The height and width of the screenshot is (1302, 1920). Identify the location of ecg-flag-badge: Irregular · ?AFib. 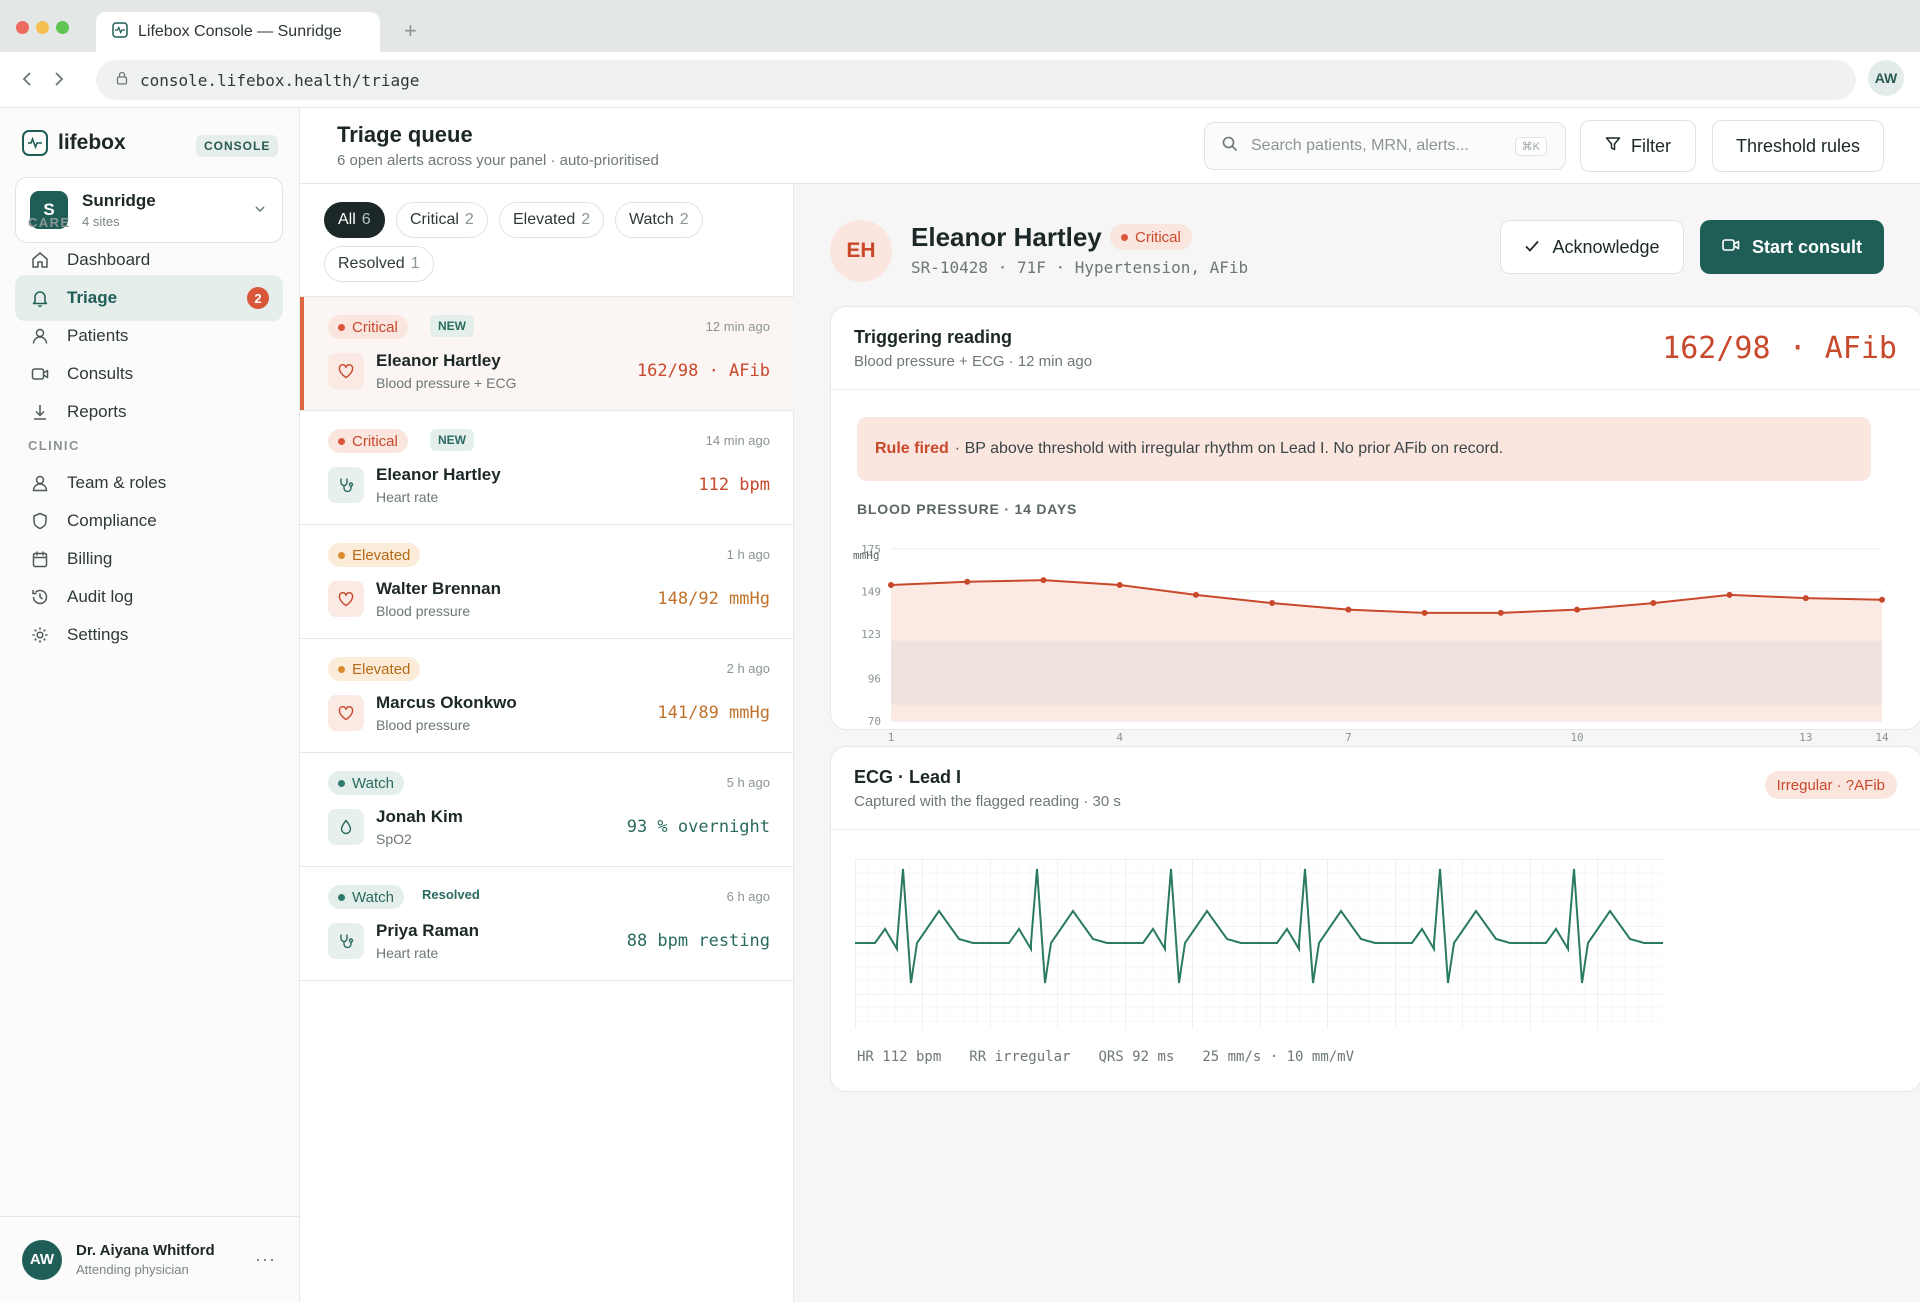
(1830, 785).